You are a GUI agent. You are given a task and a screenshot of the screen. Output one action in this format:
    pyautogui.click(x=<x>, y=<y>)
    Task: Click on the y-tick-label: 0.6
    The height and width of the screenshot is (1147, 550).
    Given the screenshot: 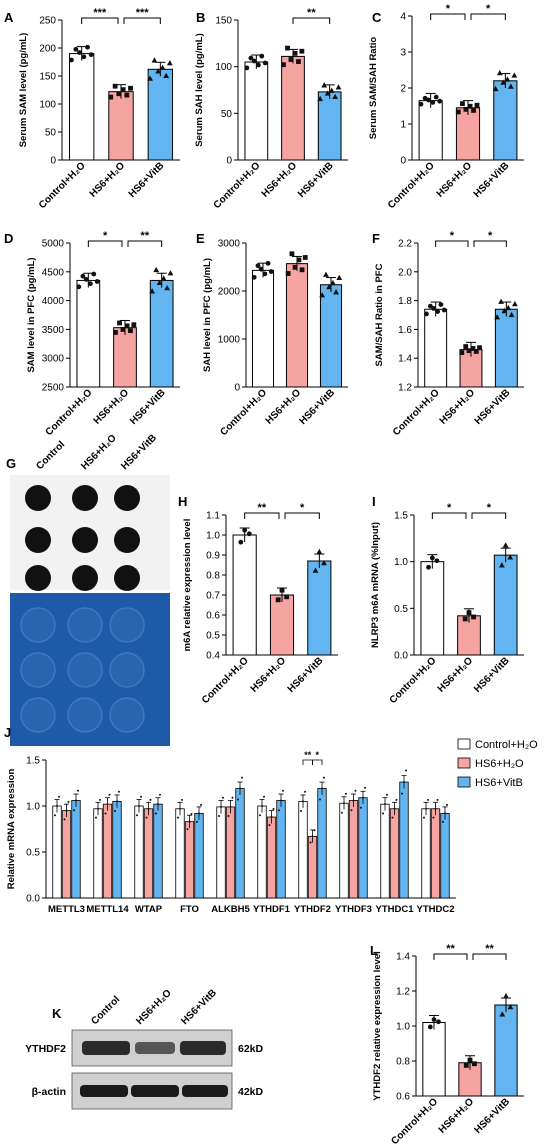 What is the action you would take?
    pyautogui.click(x=403, y=1097)
    